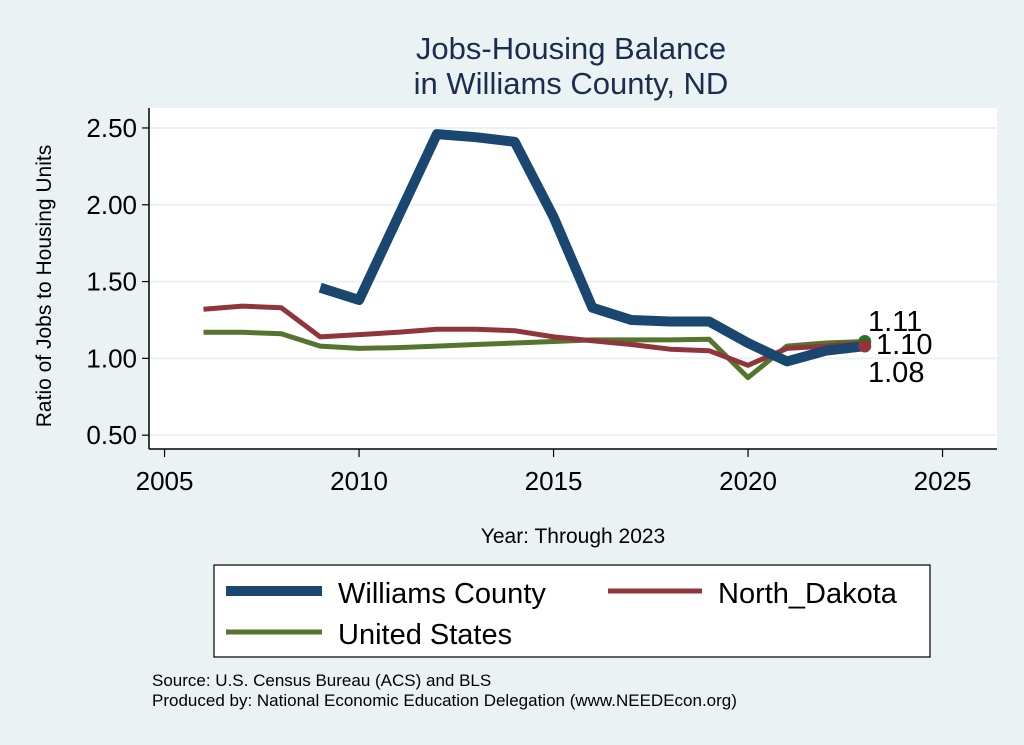 The width and height of the screenshot is (1024, 745). Describe the element at coordinates (111, 282) in the screenshot. I see `y-tick-label: 1.50` at that location.